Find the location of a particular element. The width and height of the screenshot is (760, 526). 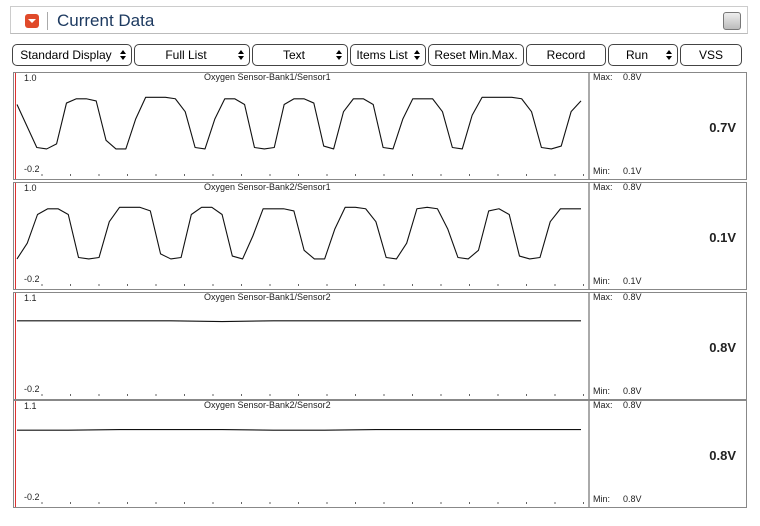

toolbar-button: Items List is located at coordinates (388, 55).